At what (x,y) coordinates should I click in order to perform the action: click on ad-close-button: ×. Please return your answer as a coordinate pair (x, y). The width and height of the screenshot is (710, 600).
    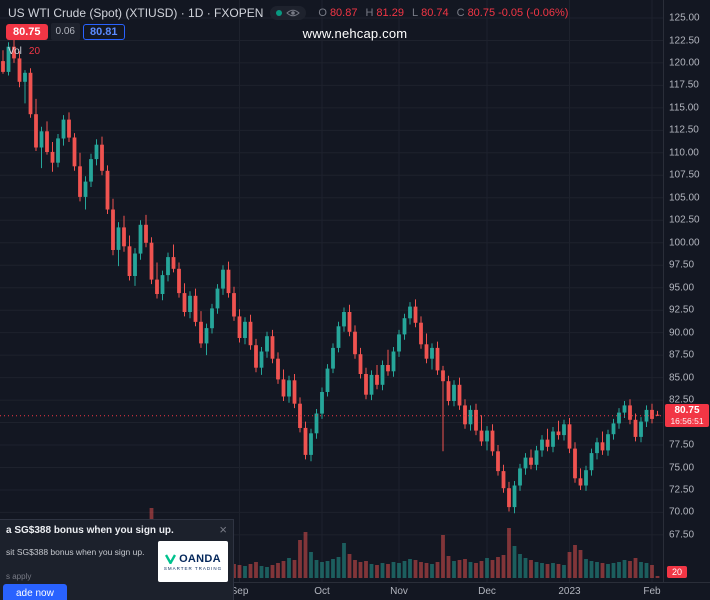
    Looking at the image, I should click on (223, 529).